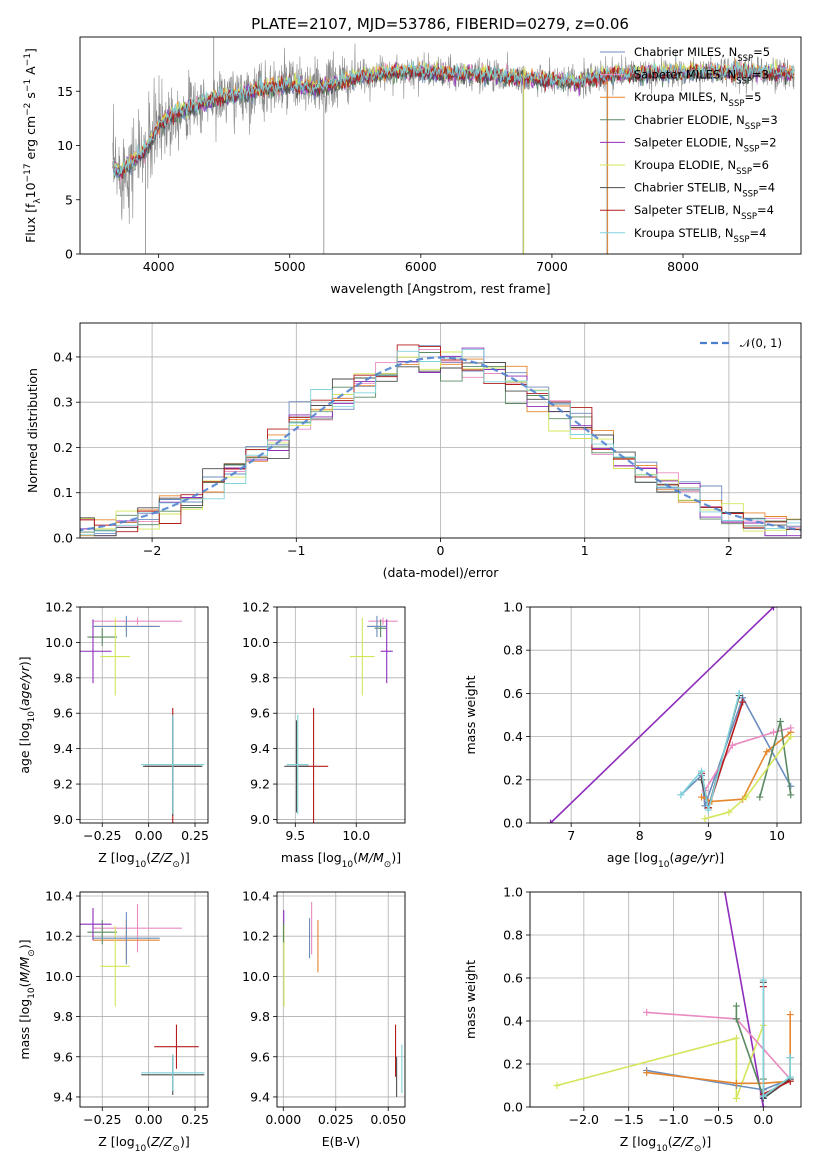 This screenshot has width=819, height=1170. I want to click on plot-area-age-vs-mass, so click(341, 715).